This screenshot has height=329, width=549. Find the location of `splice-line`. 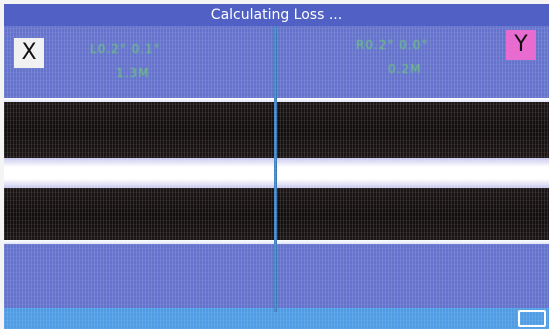

splice-line is located at coordinates (275, 167).